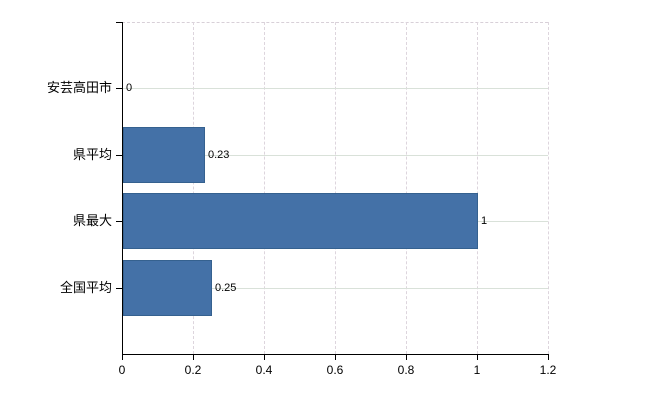 This screenshot has width=650, height=400. I want to click on x-tick-label: 0.2, so click(193, 370).